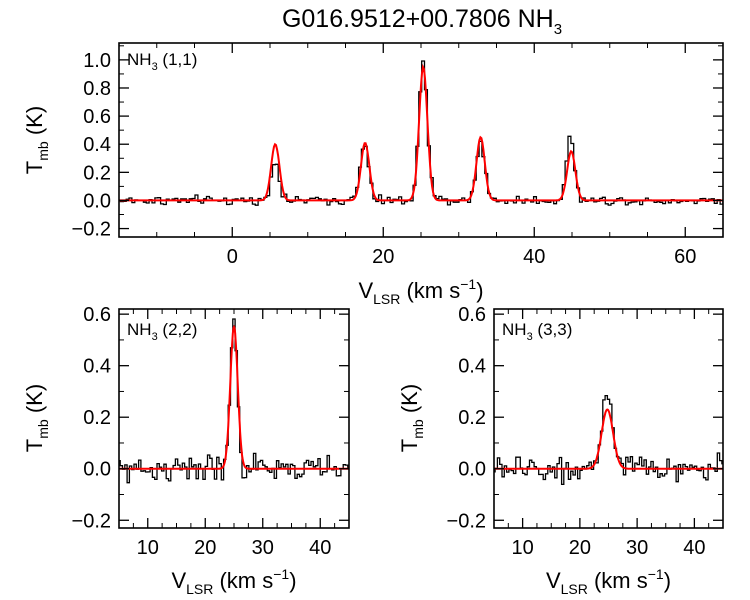  I want to click on panel-label-transition: (1,1), so click(178, 59).